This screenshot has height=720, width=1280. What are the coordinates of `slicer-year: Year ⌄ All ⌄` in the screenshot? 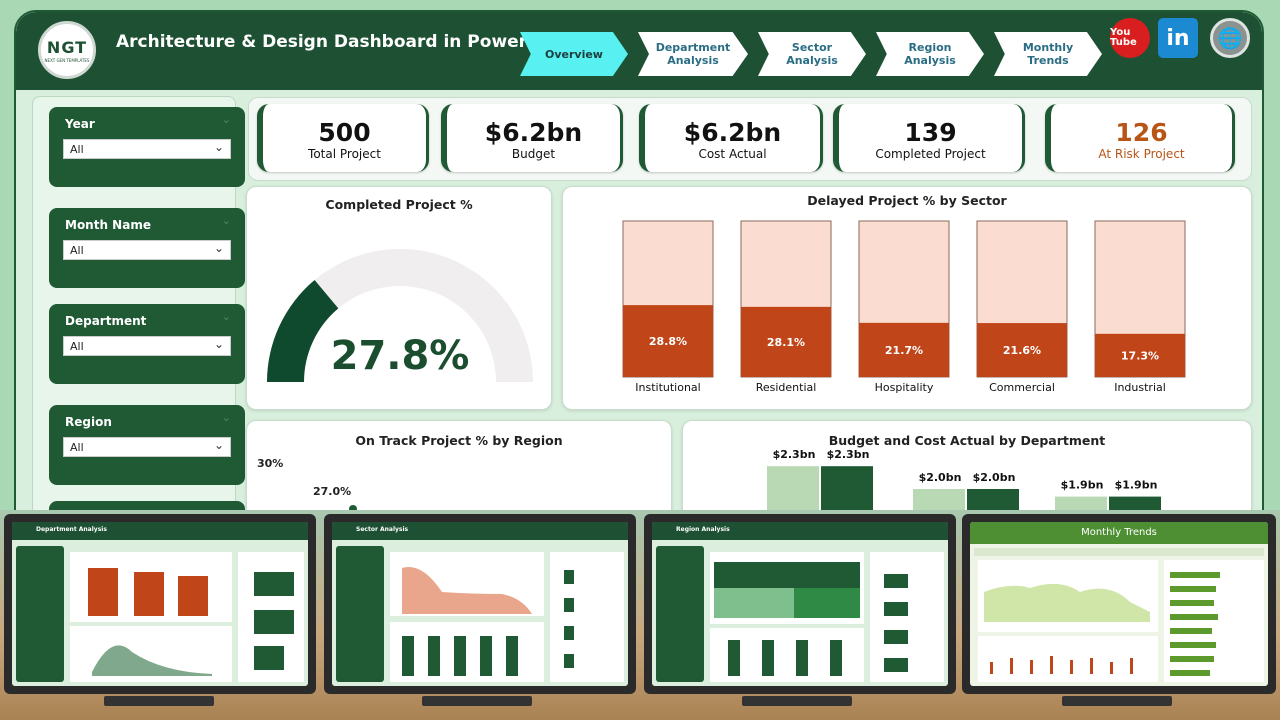 It's located at (147, 147).